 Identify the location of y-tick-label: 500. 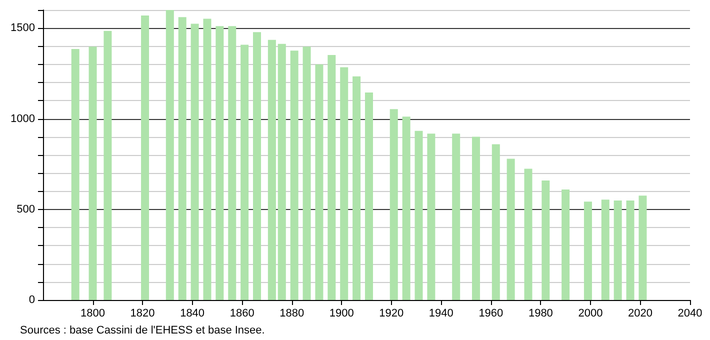
(25, 209).